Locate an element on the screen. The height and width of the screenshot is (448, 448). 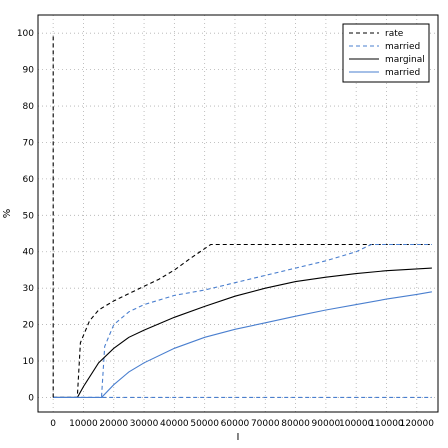
x-tick-label: 10000 is located at coordinates (83, 424).